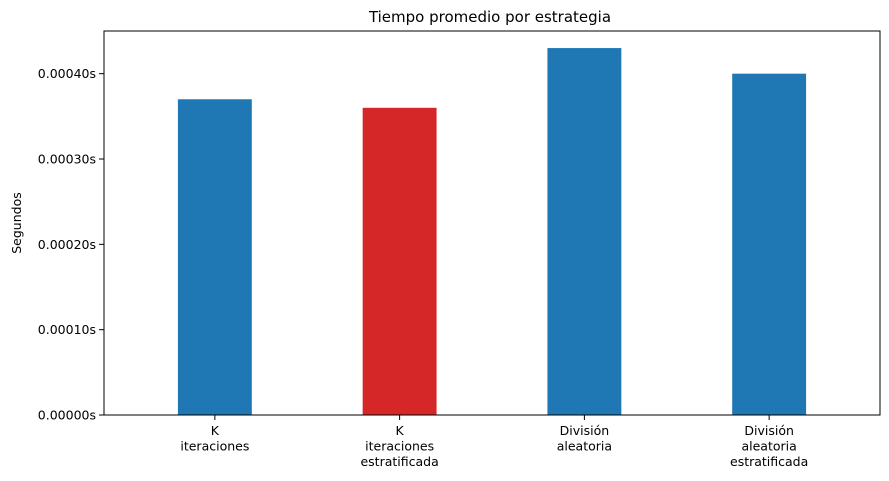 The height and width of the screenshot is (481, 889). Describe the element at coordinates (67, 73) in the screenshot. I see `y-tick-label: 0.00040s` at that location.